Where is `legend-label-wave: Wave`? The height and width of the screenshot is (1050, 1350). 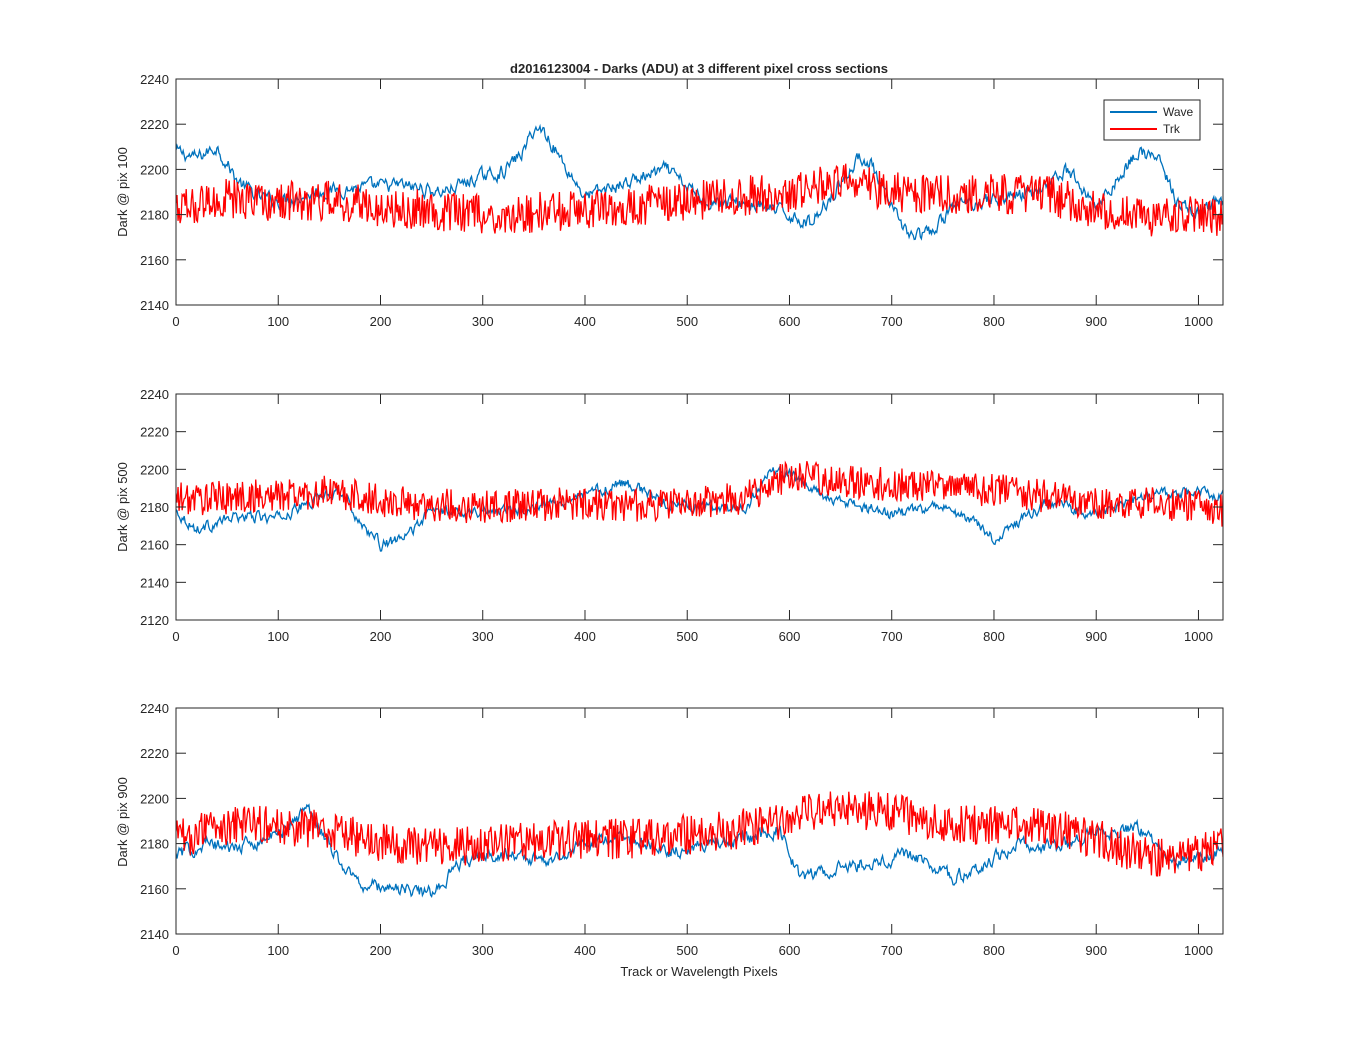 legend-label-wave: Wave is located at coordinates (1178, 112).